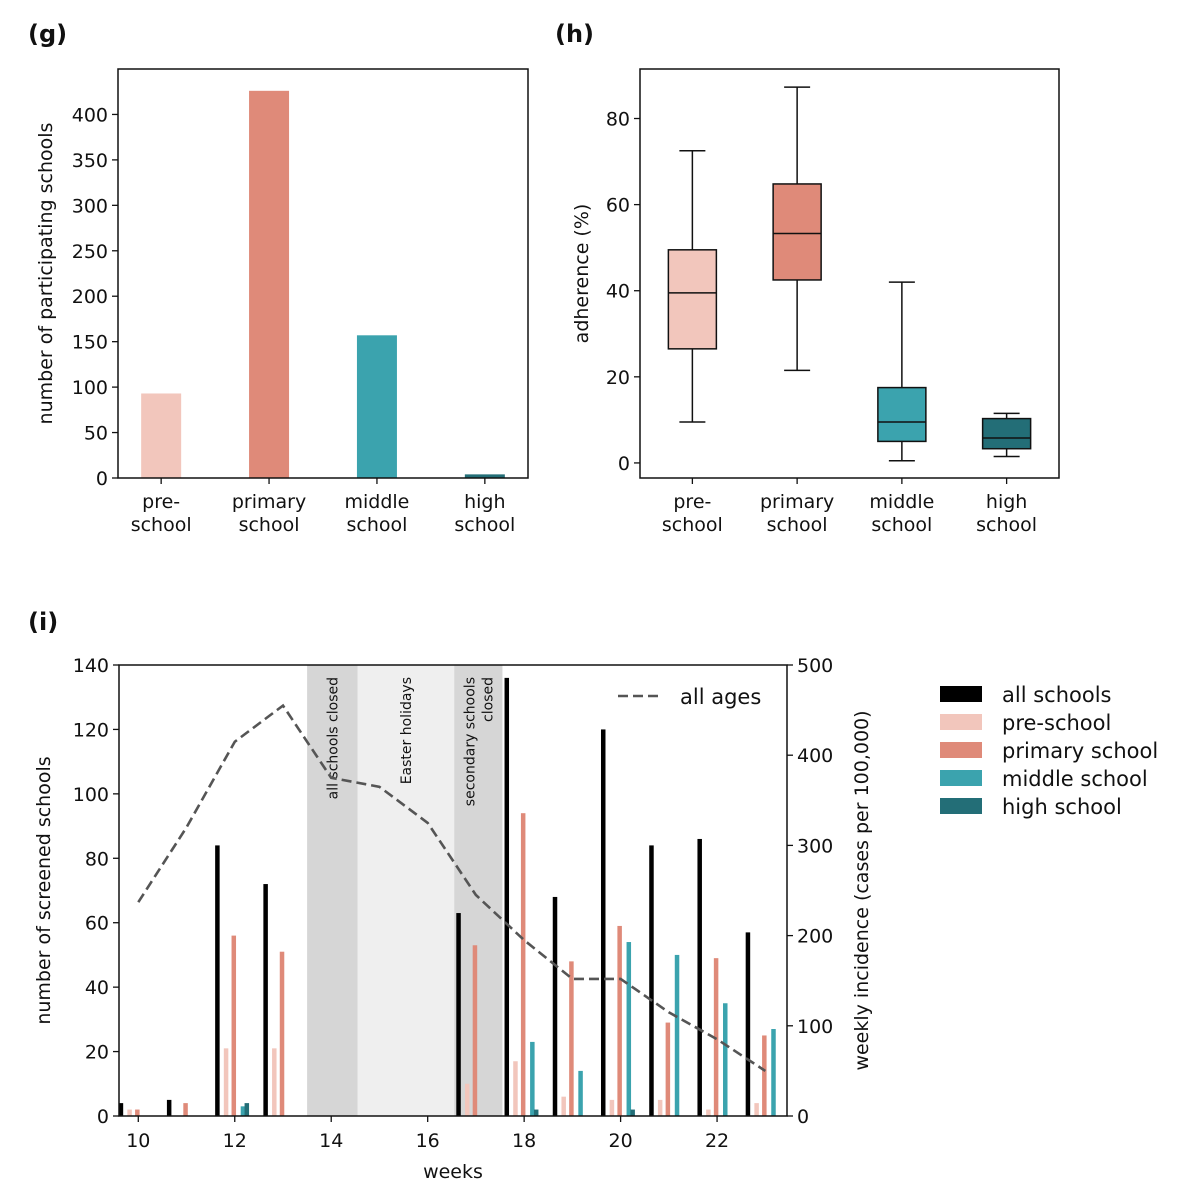 This screenshot has width=1180, height=1200. Describe the element at coordinates (323, 273) in the screenshot. I see `plot-frame-g` at that location.